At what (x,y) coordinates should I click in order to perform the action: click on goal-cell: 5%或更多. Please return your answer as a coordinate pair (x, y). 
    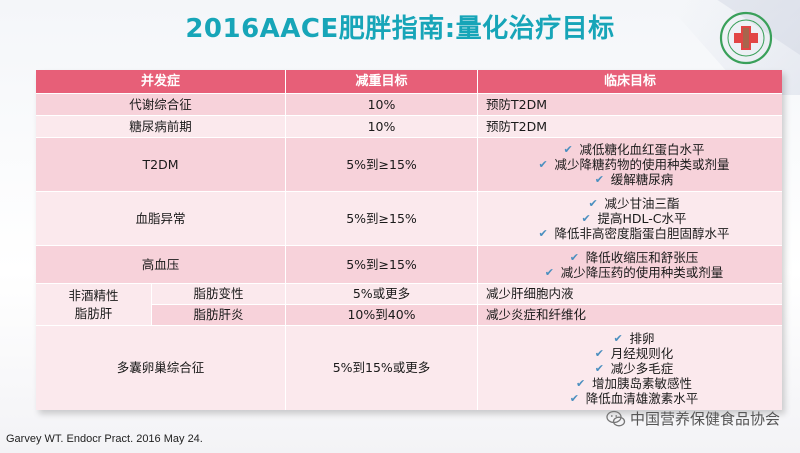
    Looking at the image, I should click on (382, 294).